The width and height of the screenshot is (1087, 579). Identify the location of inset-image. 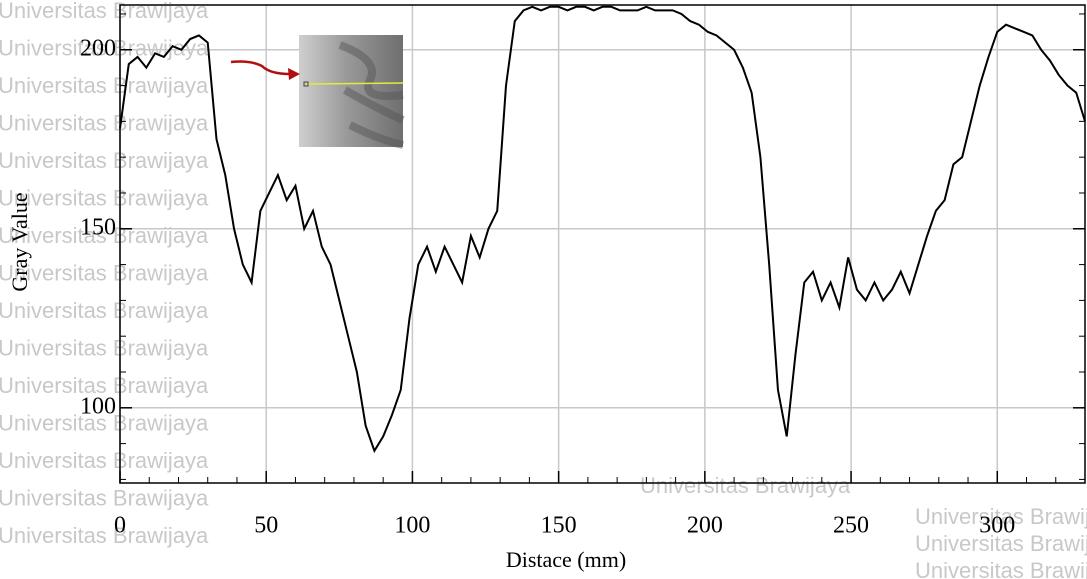
(317, 92).